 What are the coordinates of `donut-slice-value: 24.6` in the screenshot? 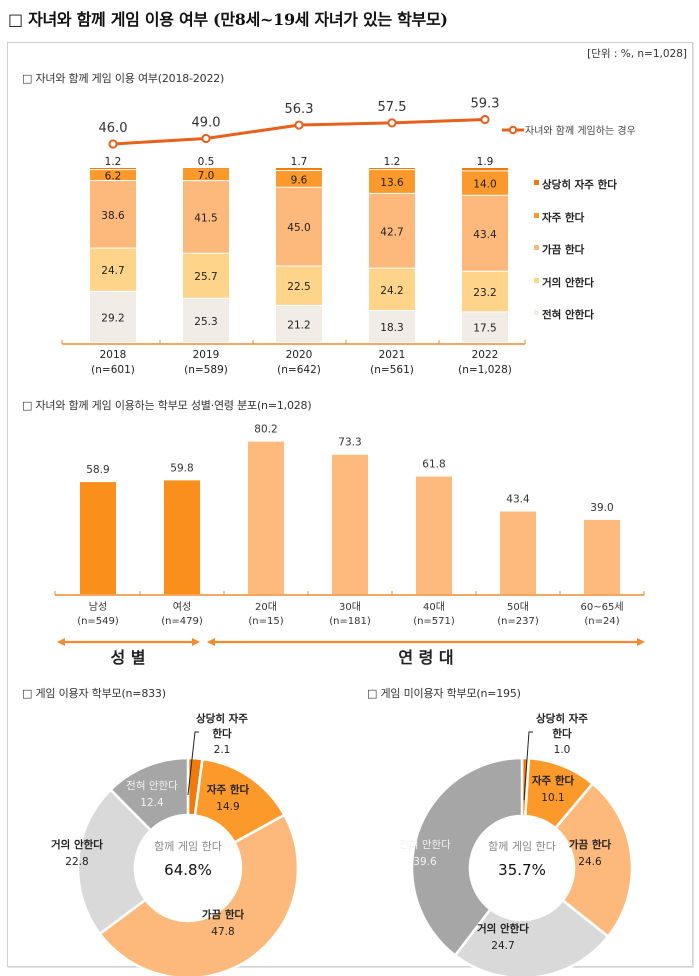 It's located at (590, 862).